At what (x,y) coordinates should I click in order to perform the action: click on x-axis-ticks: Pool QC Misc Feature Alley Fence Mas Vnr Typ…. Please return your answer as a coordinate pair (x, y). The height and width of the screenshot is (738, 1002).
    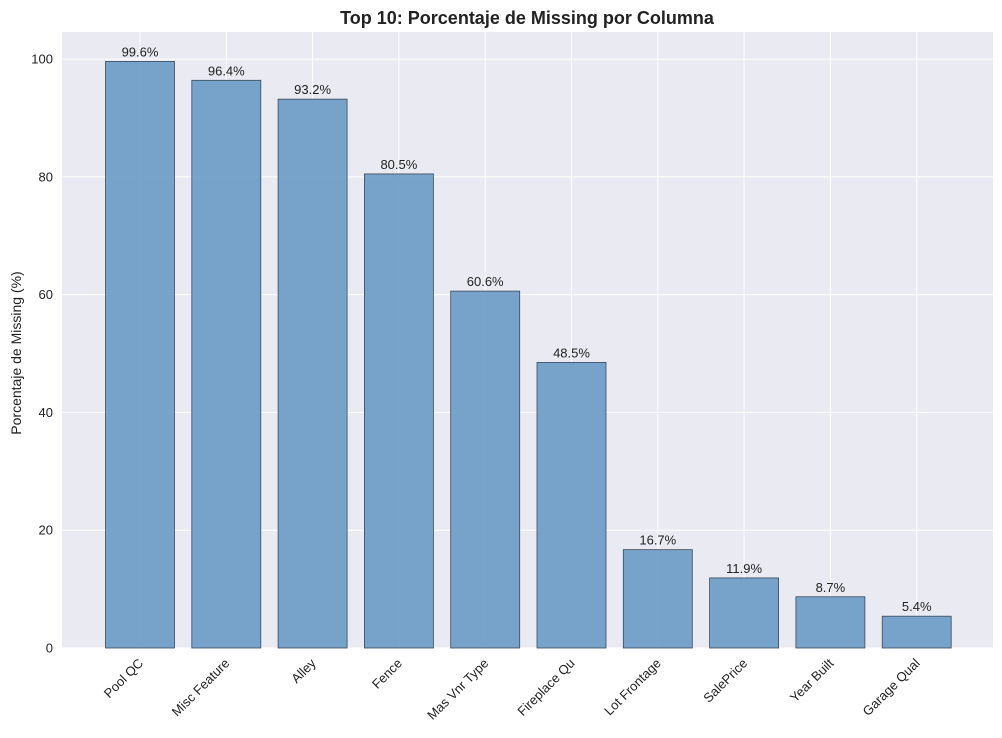
    Looking at the image, I should click on (512, 688).